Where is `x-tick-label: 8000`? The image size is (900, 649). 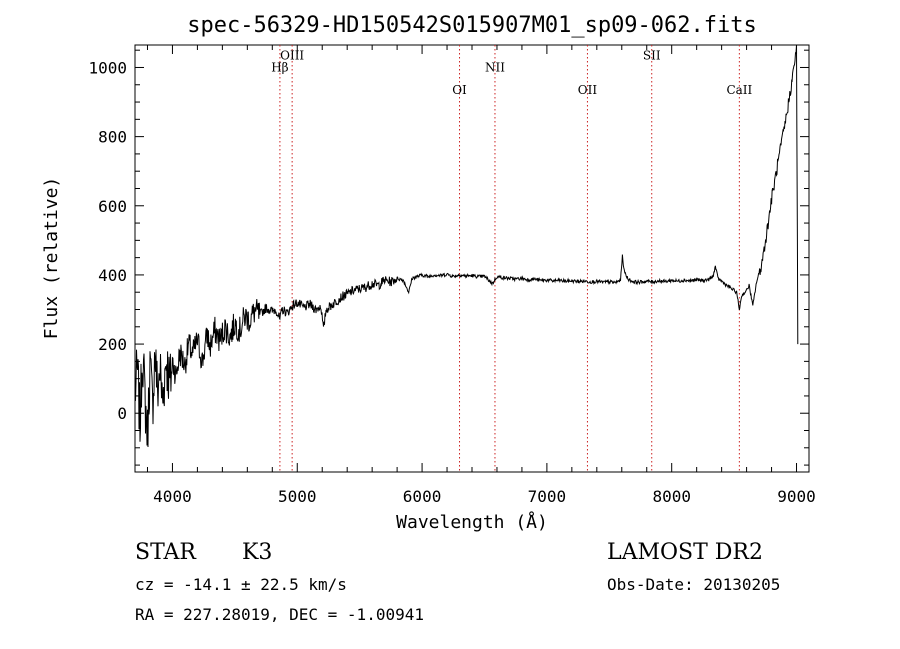 x-tick-label: 8000 is located at coordinates (671, 496).